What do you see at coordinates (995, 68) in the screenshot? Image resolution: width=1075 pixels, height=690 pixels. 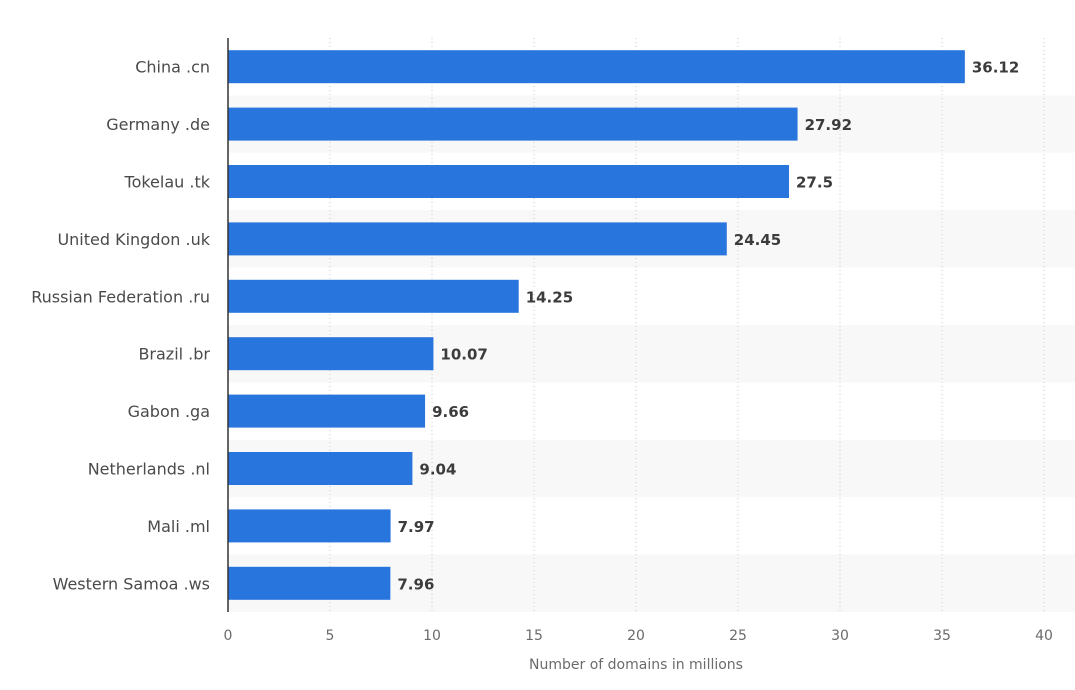 I see `data-label: 36.12` at bounding box center [995, 68].